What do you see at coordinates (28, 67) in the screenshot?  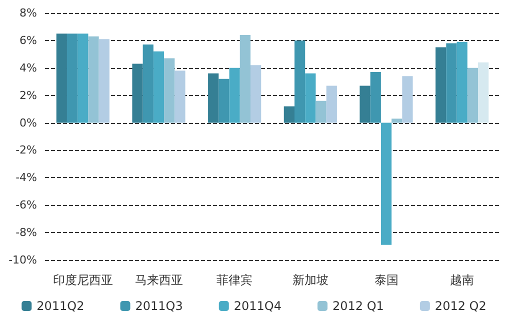 I see `y-tick-label: 4%` at bounding box center [28, 67].